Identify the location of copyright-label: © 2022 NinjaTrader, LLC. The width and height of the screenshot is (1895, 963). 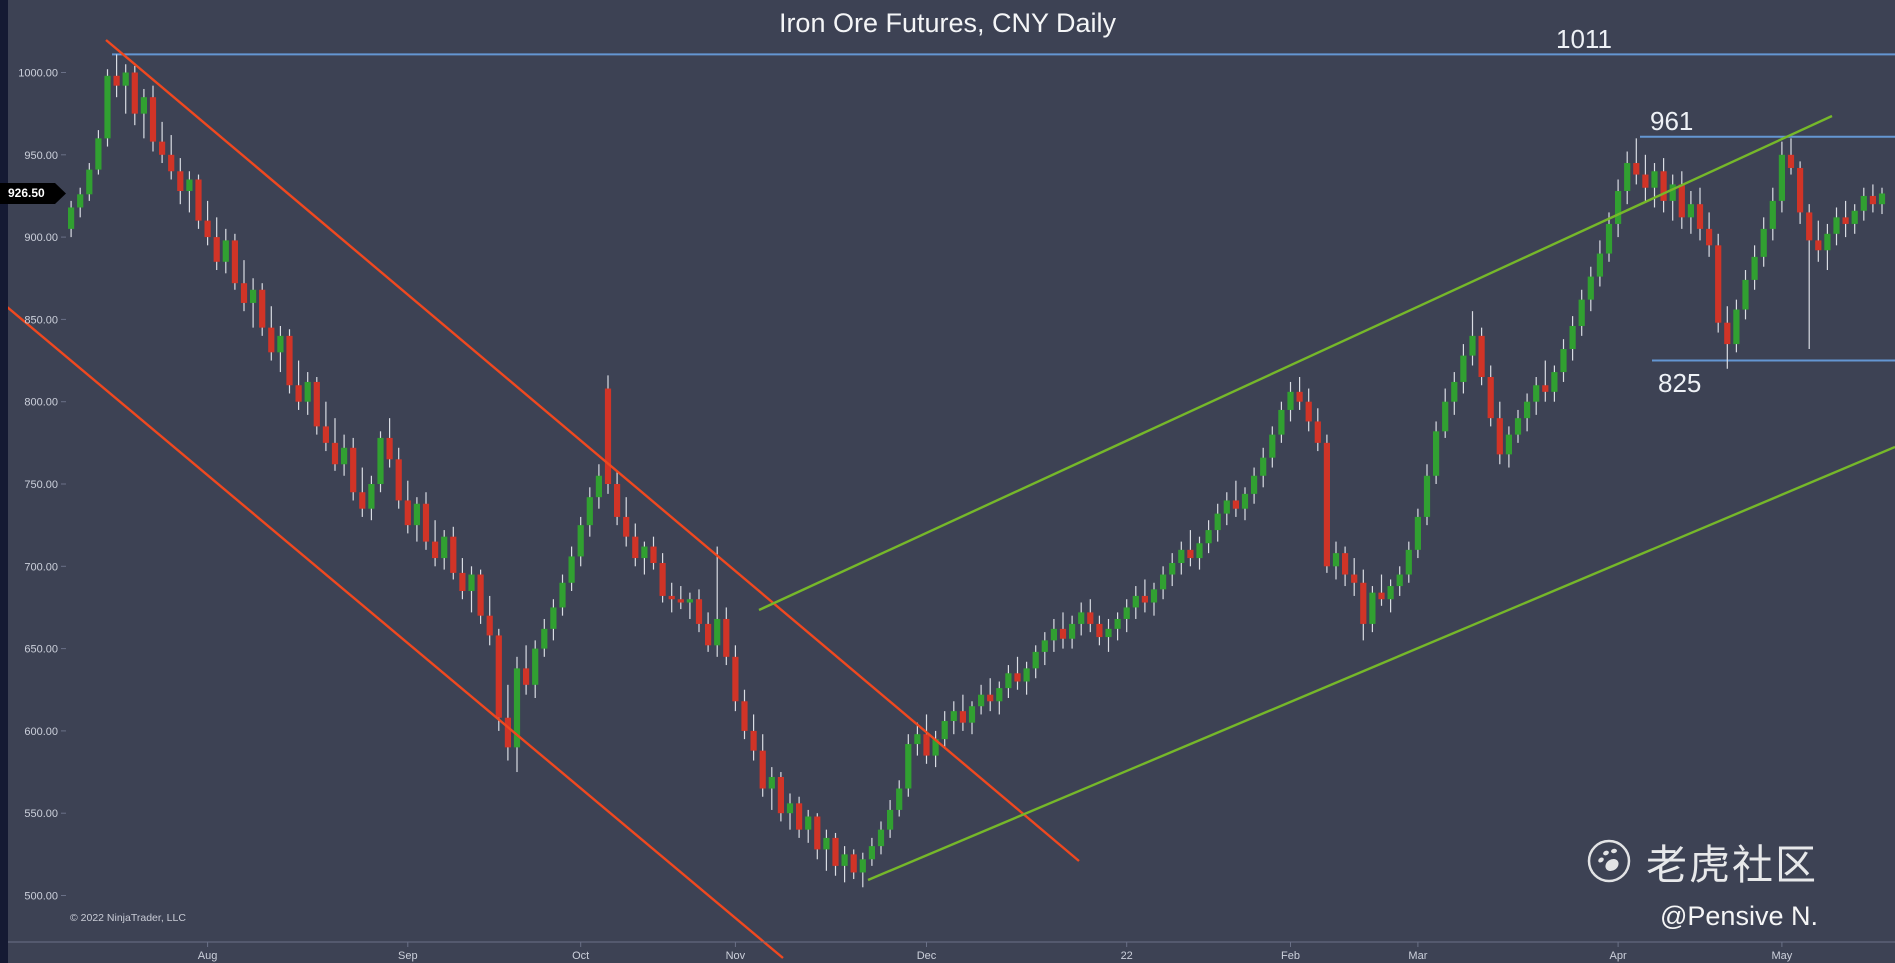
(128, 918).